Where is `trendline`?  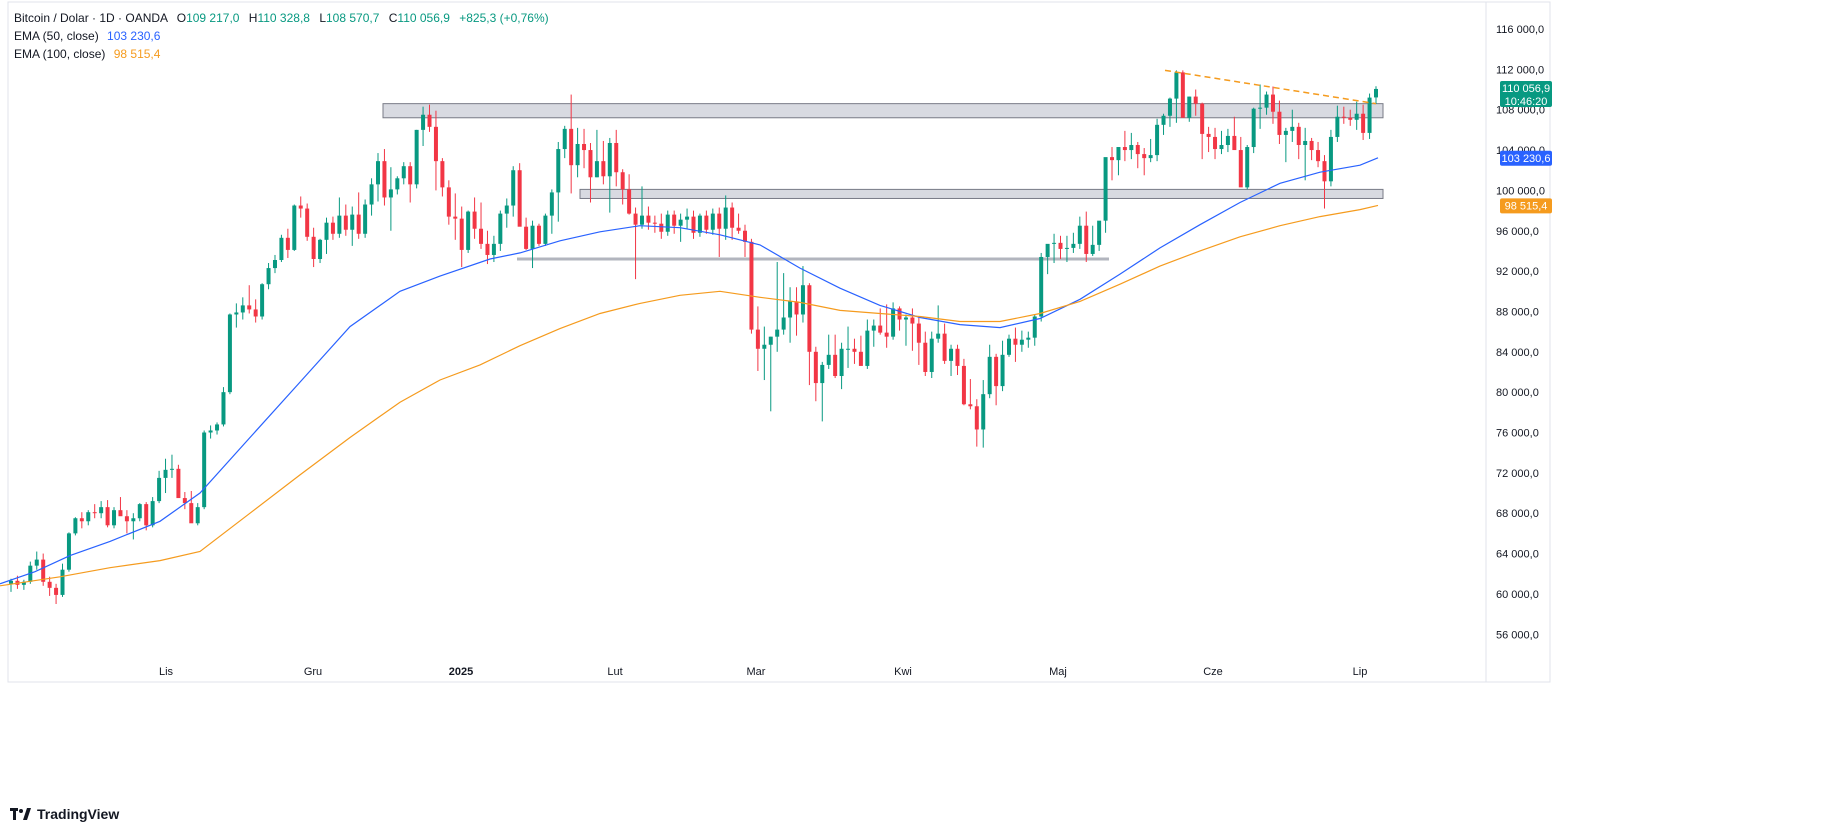 trendline is located at coordinates (1270, 87).